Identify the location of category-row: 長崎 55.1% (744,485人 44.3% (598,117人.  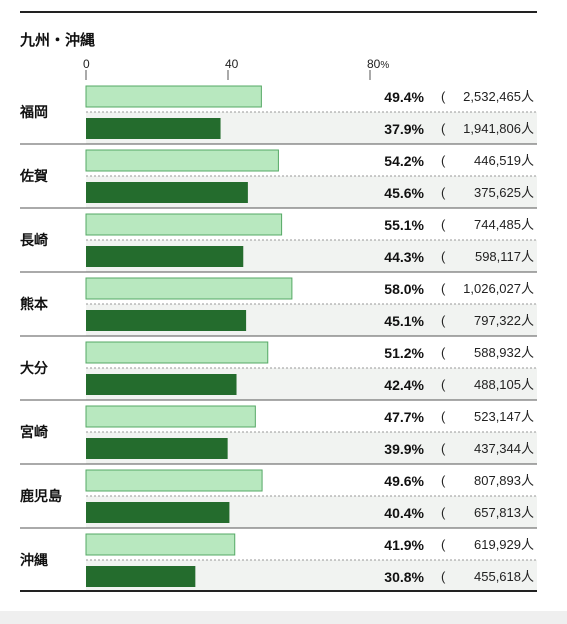
(278, 239).